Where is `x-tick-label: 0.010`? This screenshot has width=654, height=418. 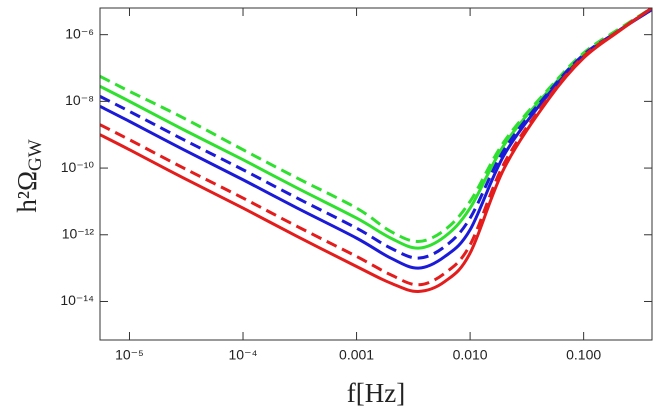
x-tick-label: 0.010 is located at coordinates (470, 355).